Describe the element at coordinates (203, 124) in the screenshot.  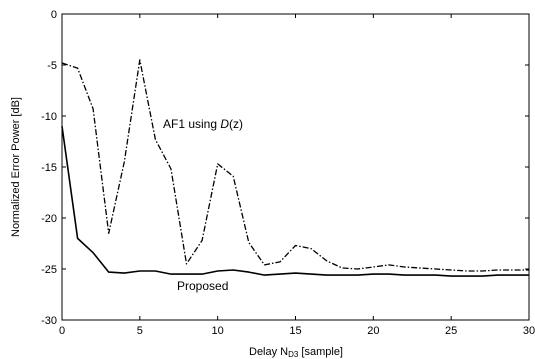
I see `annotation-af1: AF1 using D(z)` at that location.